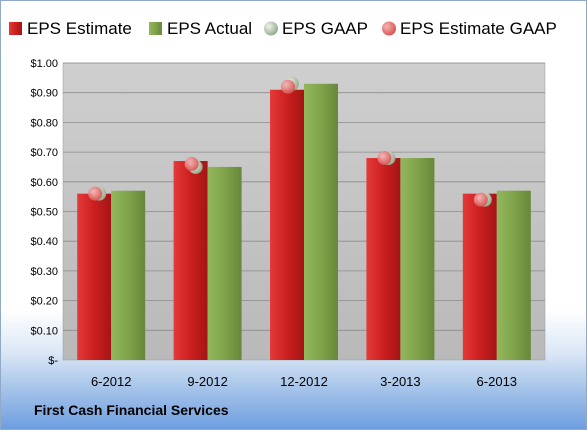  I want to click on y-tick-label: $0.30, so click(44, 272).